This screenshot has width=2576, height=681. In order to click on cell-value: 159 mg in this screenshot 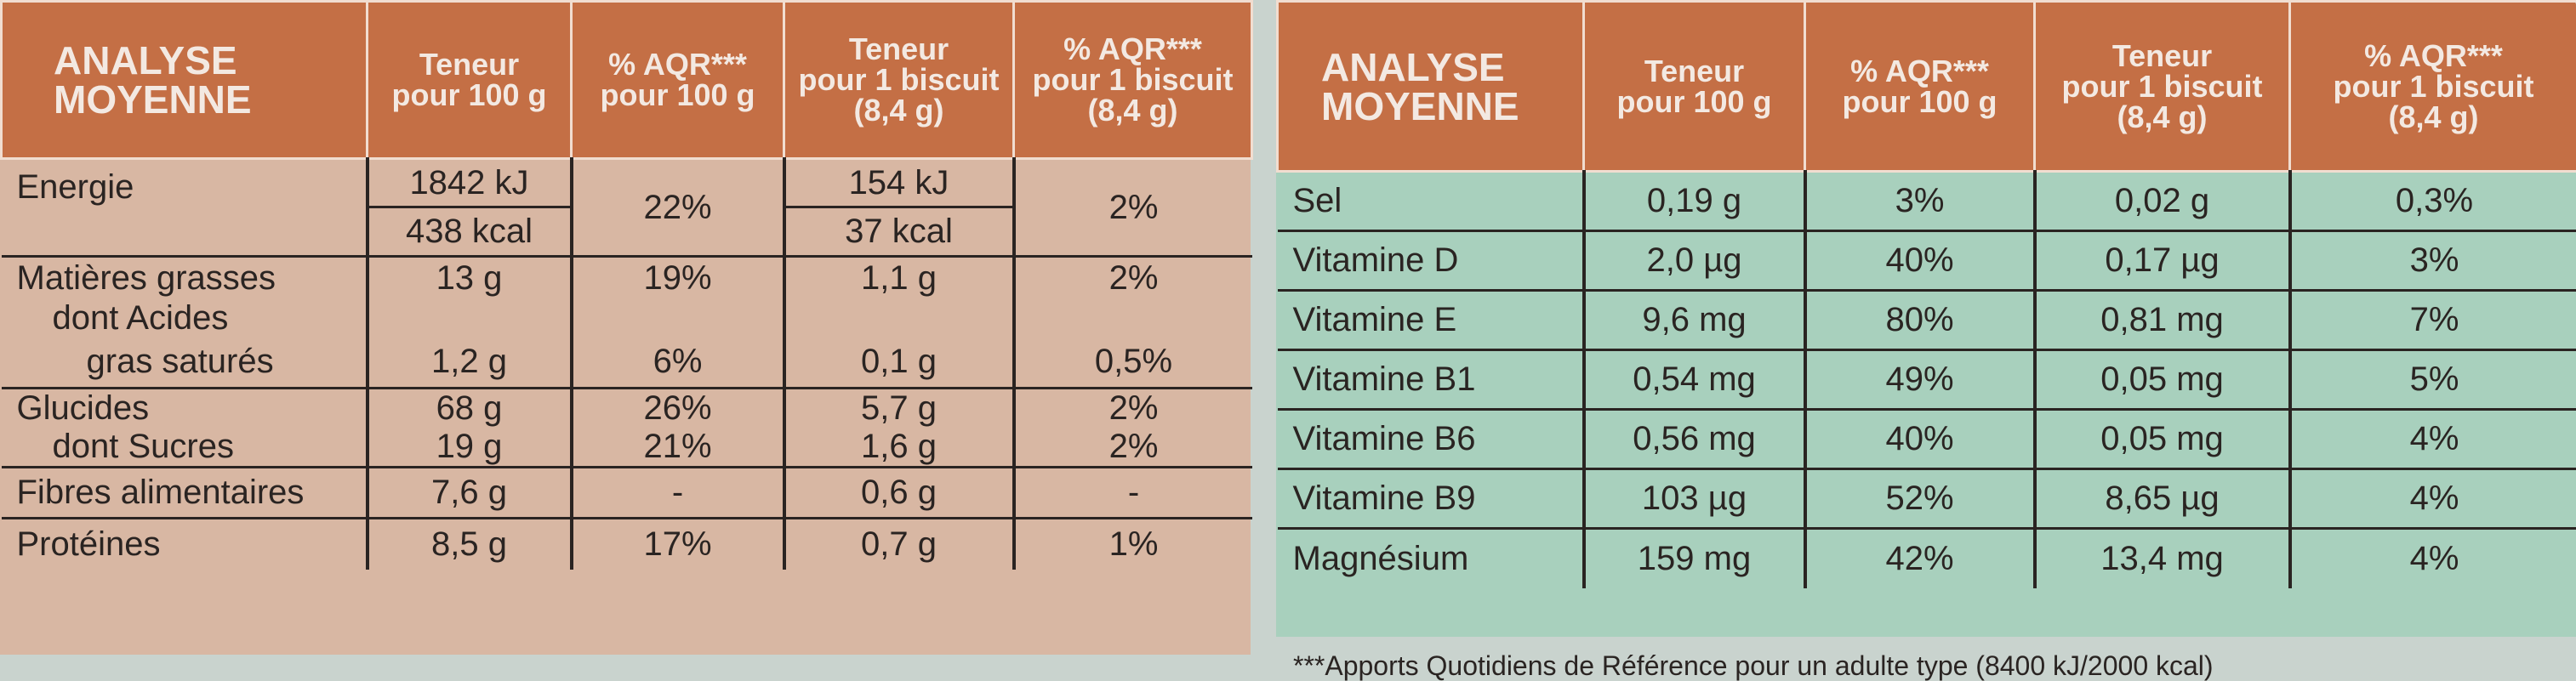, I will do `click(1695, 558)`.